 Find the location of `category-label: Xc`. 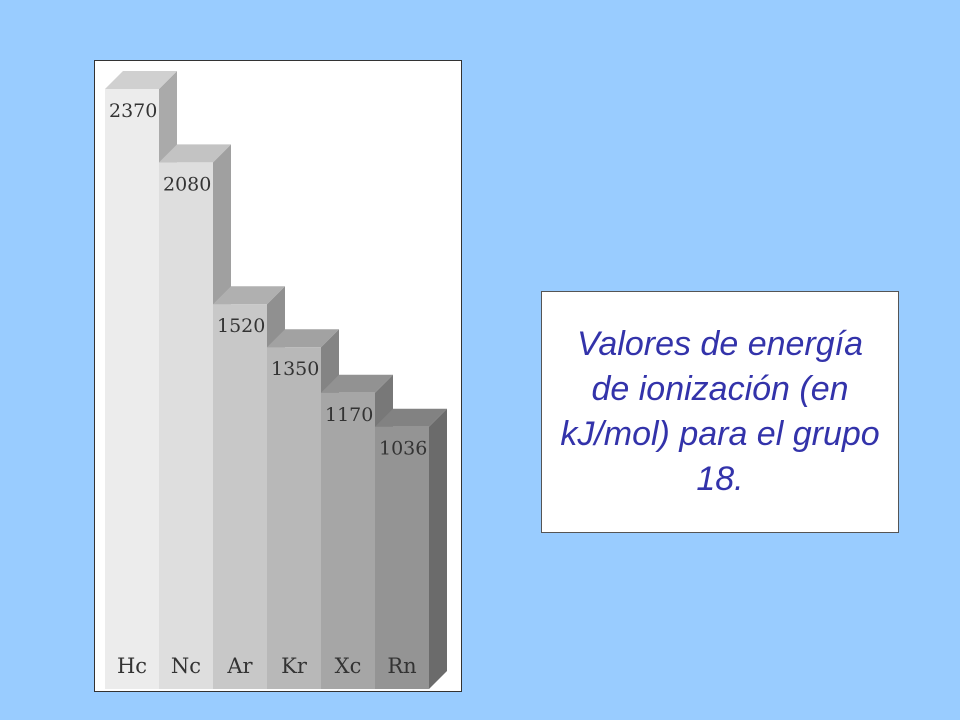

category-label: Xc is located at coordinates (348, 666).